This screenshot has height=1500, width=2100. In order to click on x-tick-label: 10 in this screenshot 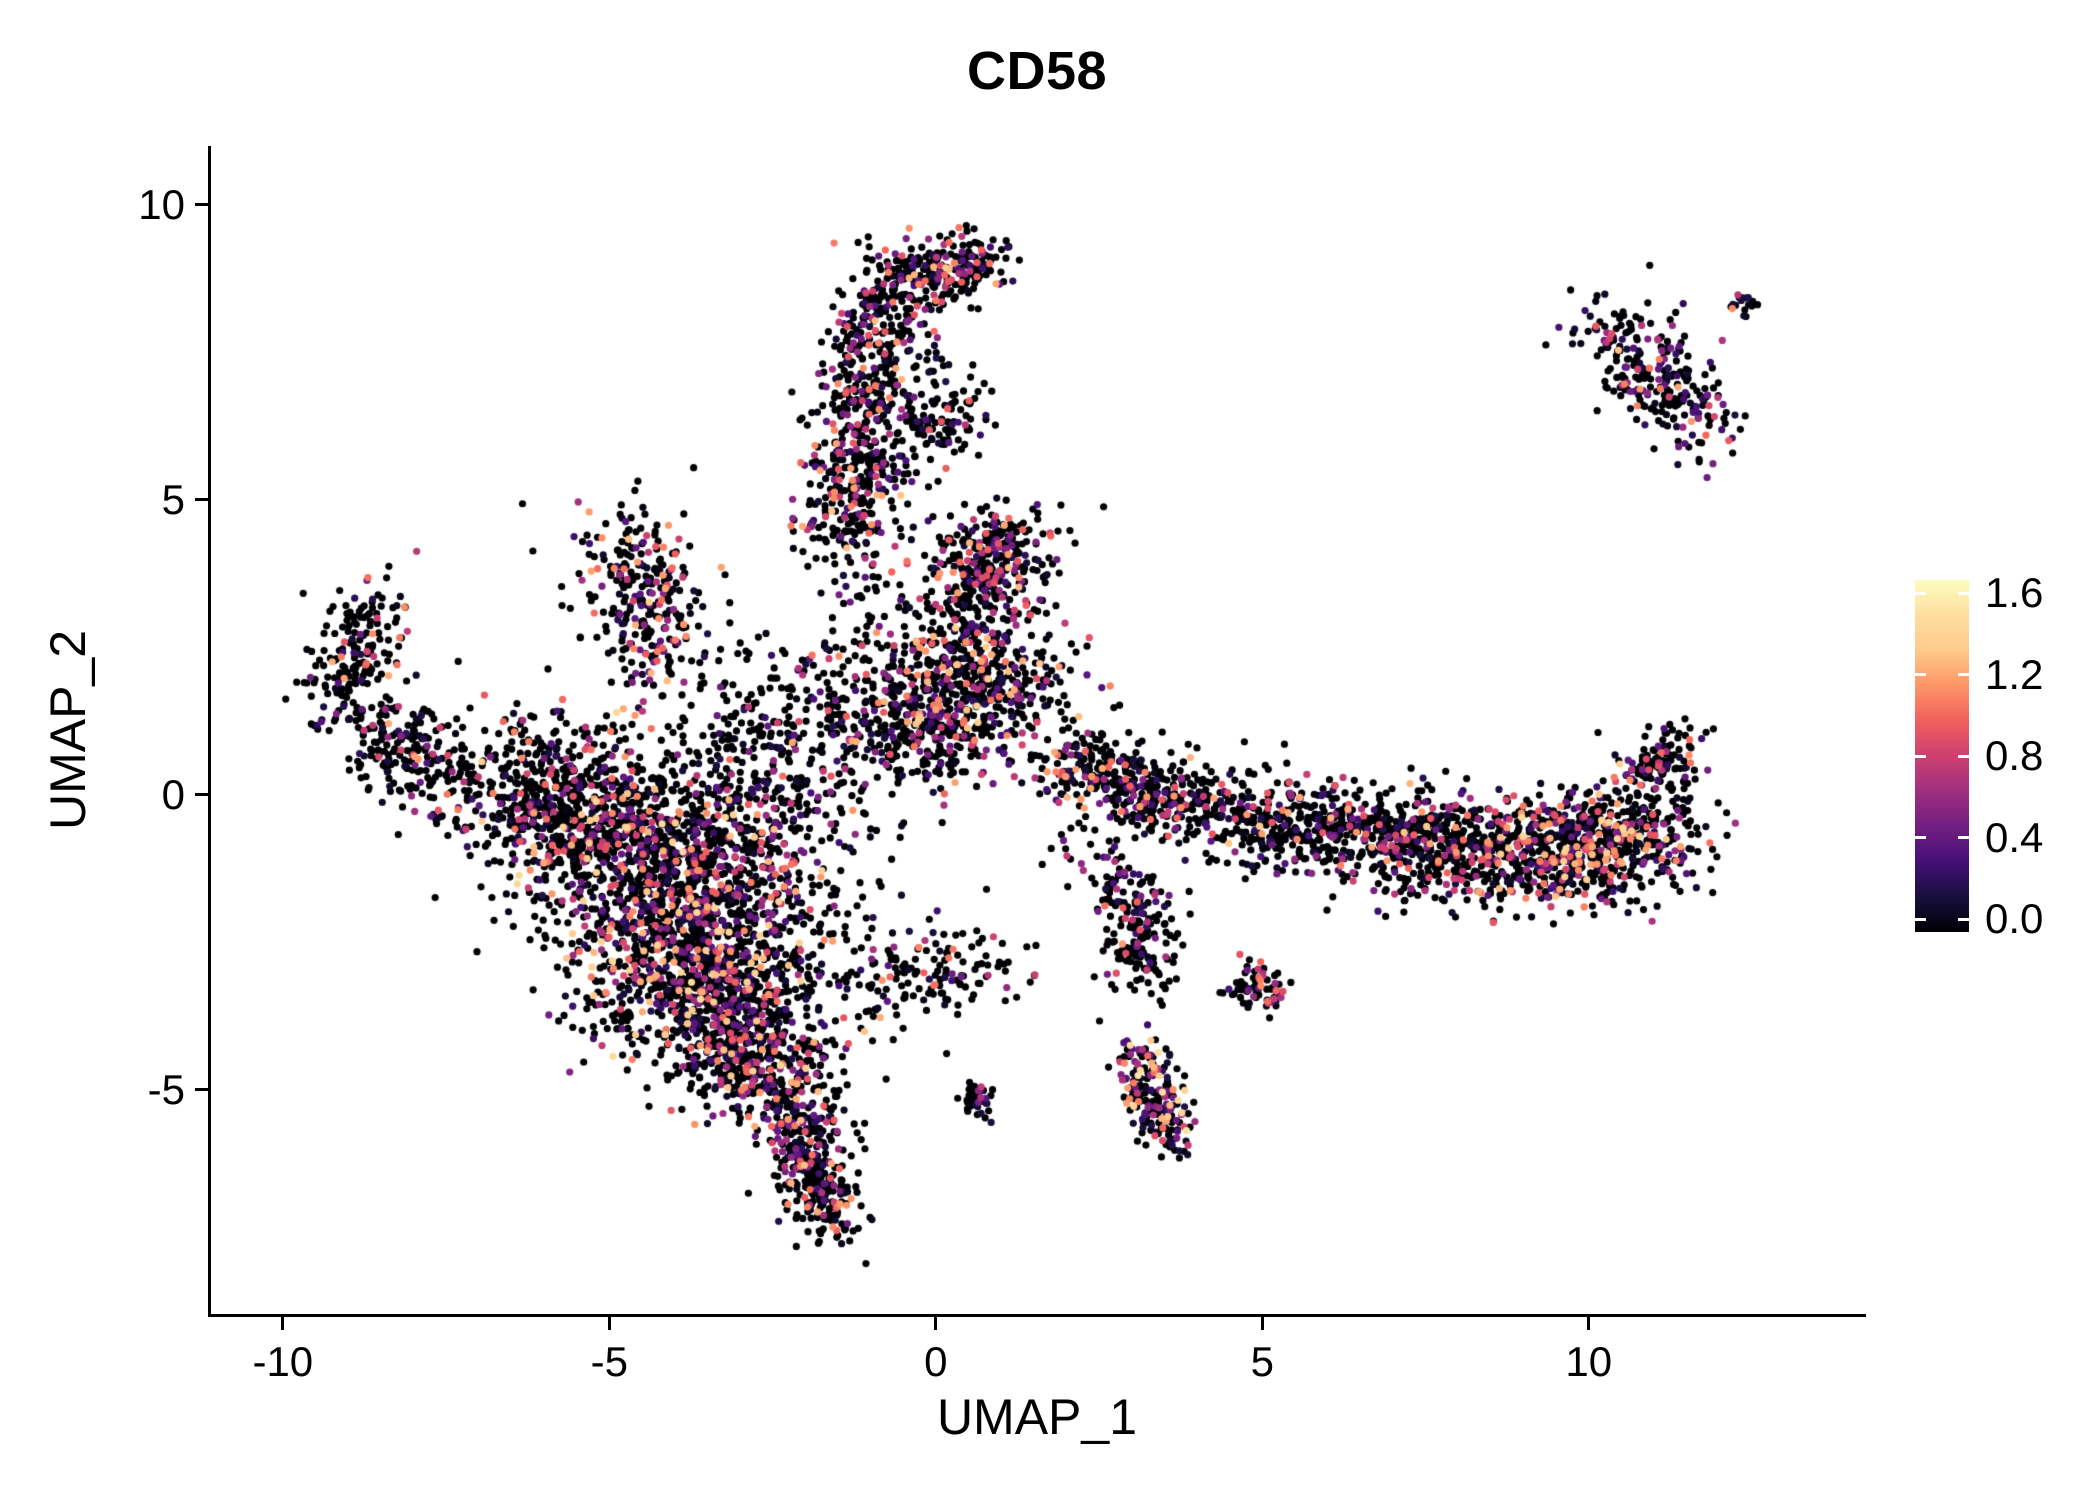, I will do `click(1589, 1361)`.